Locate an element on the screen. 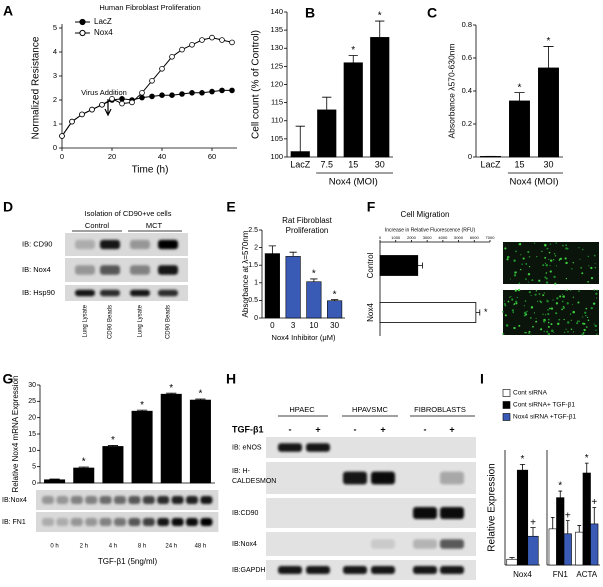 This screenshot has width=603, height=587. x-tick-label: 0 is located at coordinates (380, 237).